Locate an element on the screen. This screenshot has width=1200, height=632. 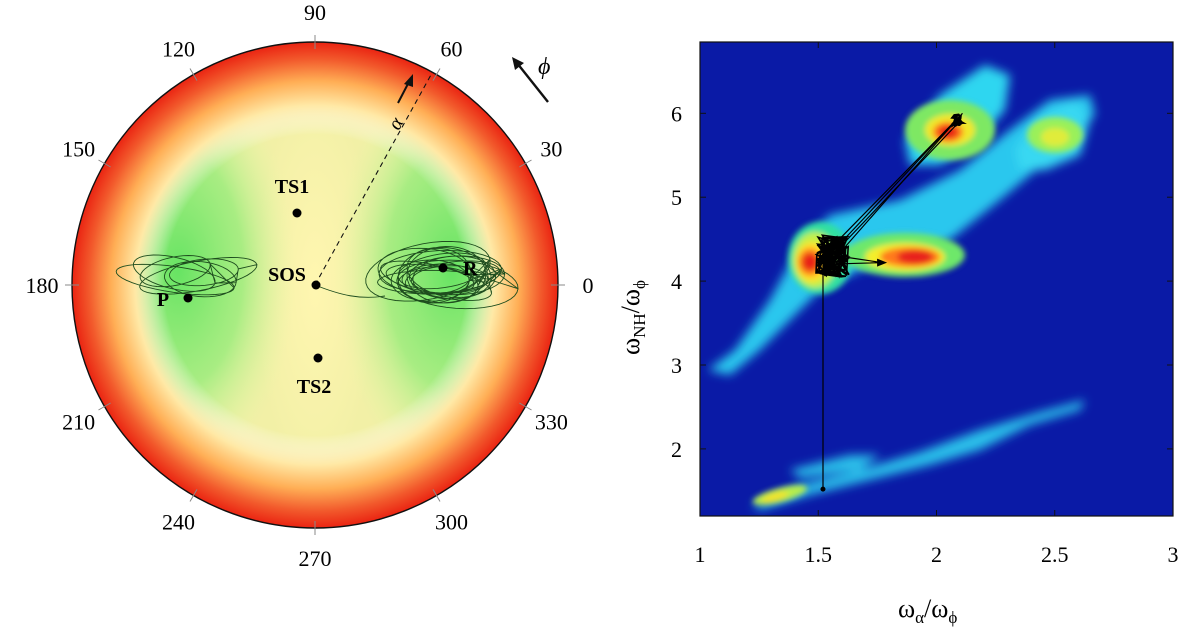
y-tick-label-3: 3 is located at coordinates (676, 365).